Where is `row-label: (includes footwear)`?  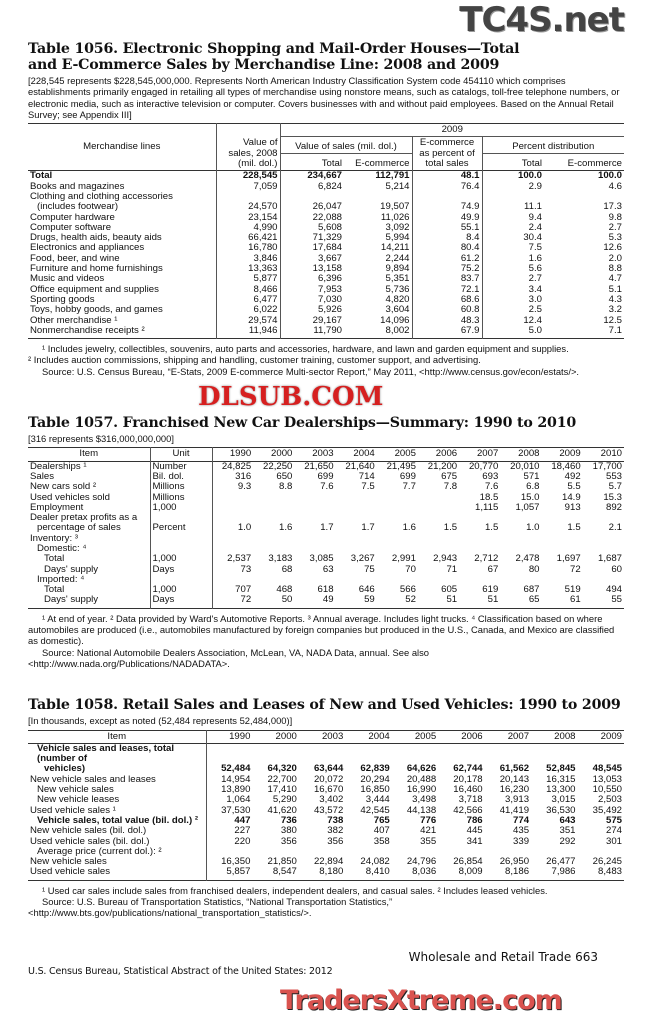
row-label: (includes footwear) is located at coordinates (122, 207).